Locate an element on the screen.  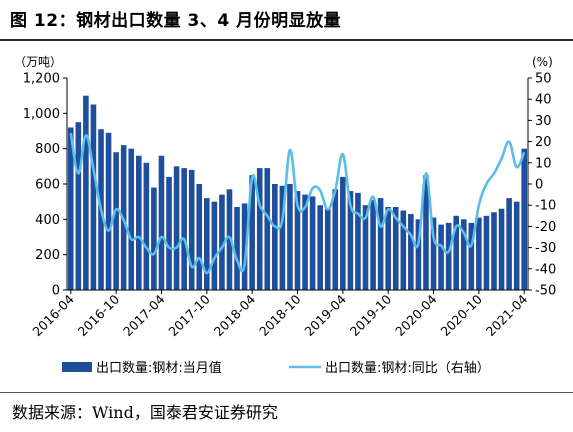
right-tick-label: 10 is located at coordinates (543, 163).